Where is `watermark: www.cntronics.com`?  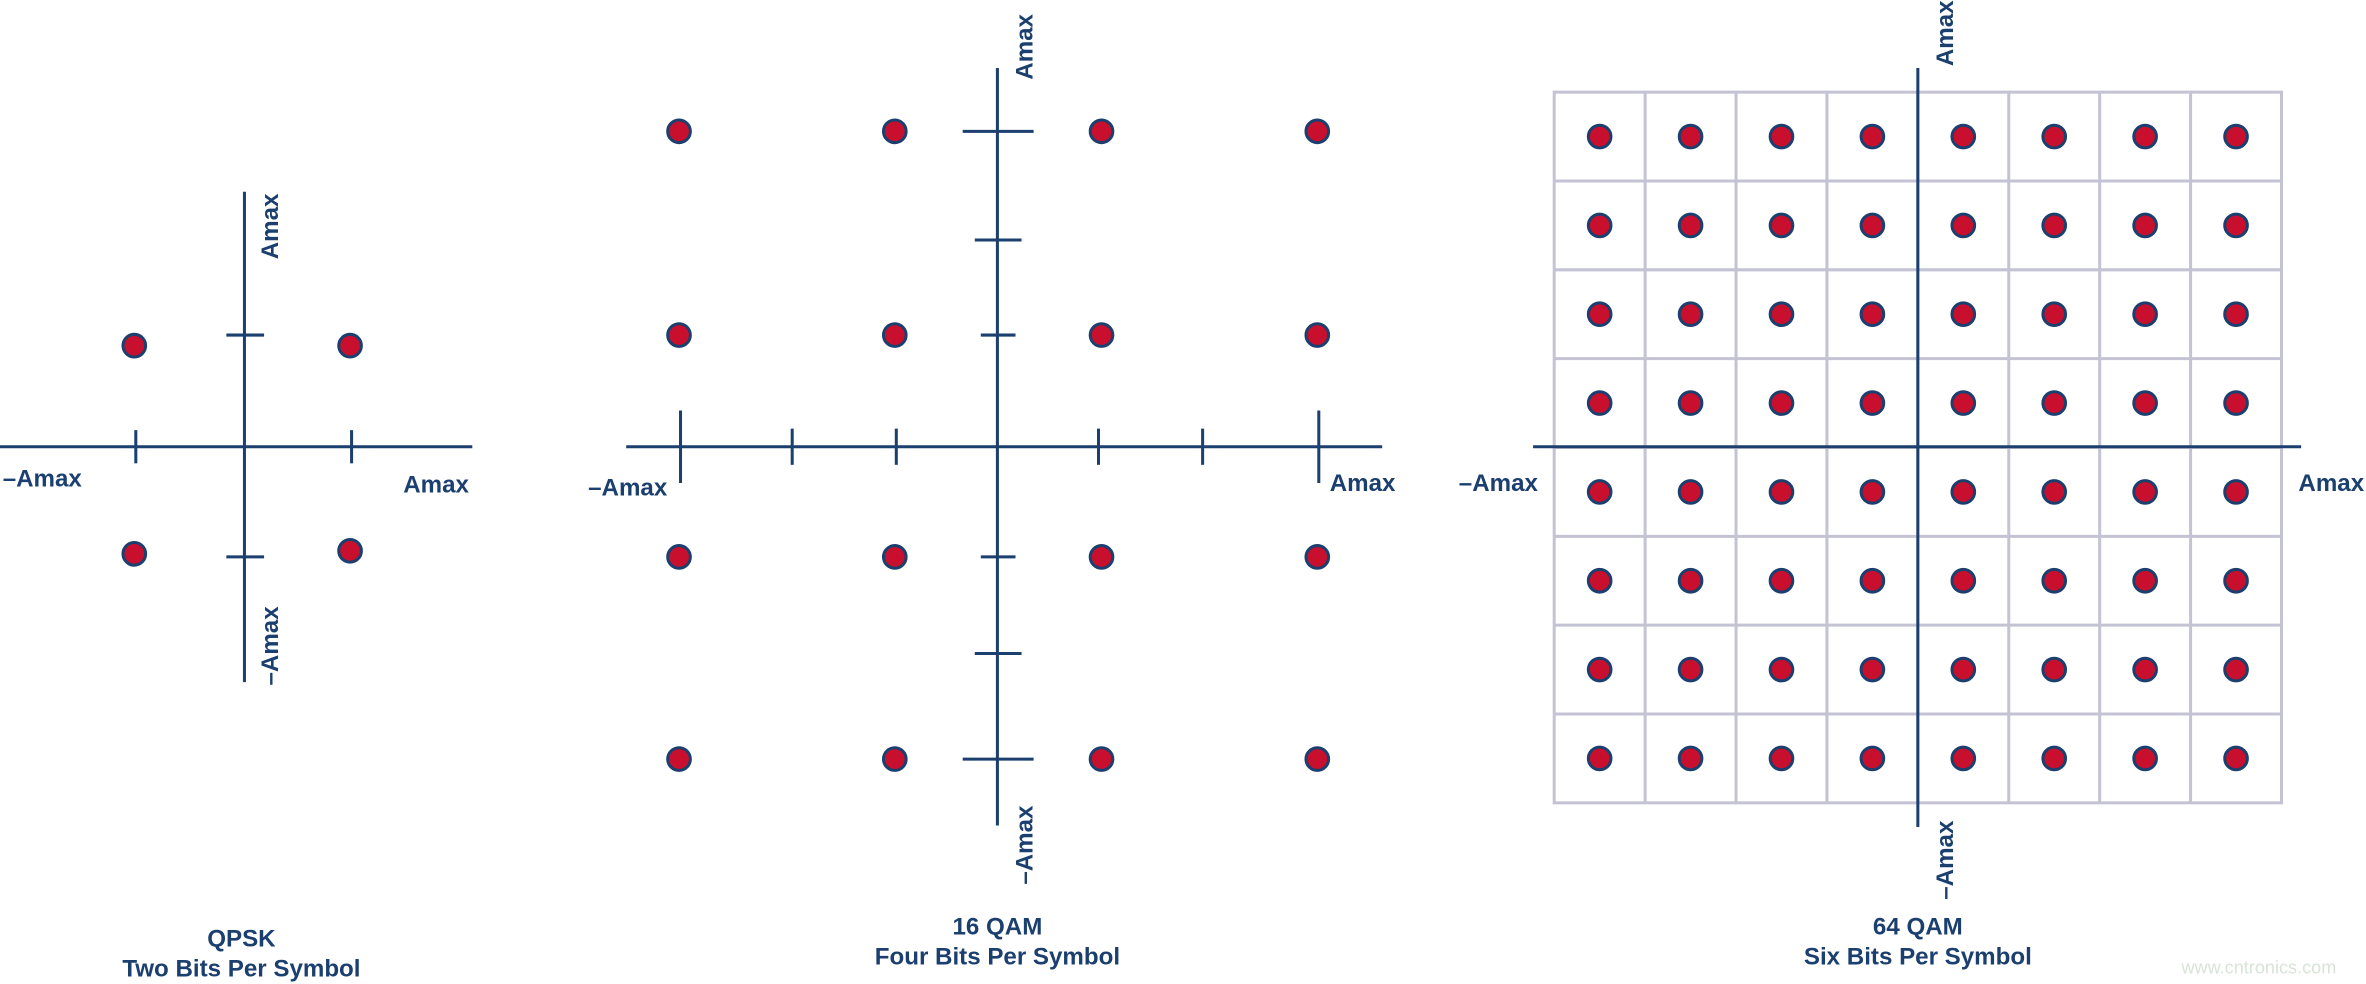
watermark: www.cntronics.com is located at coordinates (2258, 968).